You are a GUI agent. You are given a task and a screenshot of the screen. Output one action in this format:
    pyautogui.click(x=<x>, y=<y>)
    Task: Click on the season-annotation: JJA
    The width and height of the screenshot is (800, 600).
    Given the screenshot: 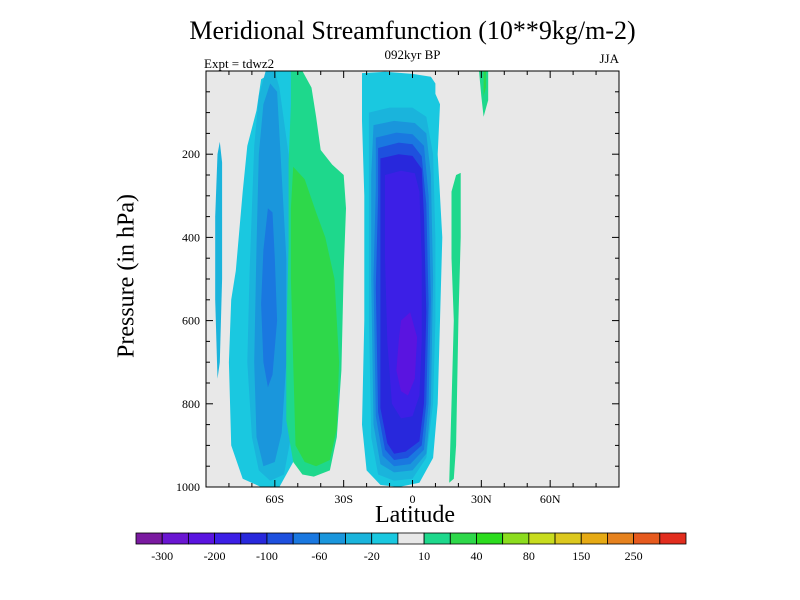 What is the action you would take?
    pyautogui.click(x=609, y=58)
    